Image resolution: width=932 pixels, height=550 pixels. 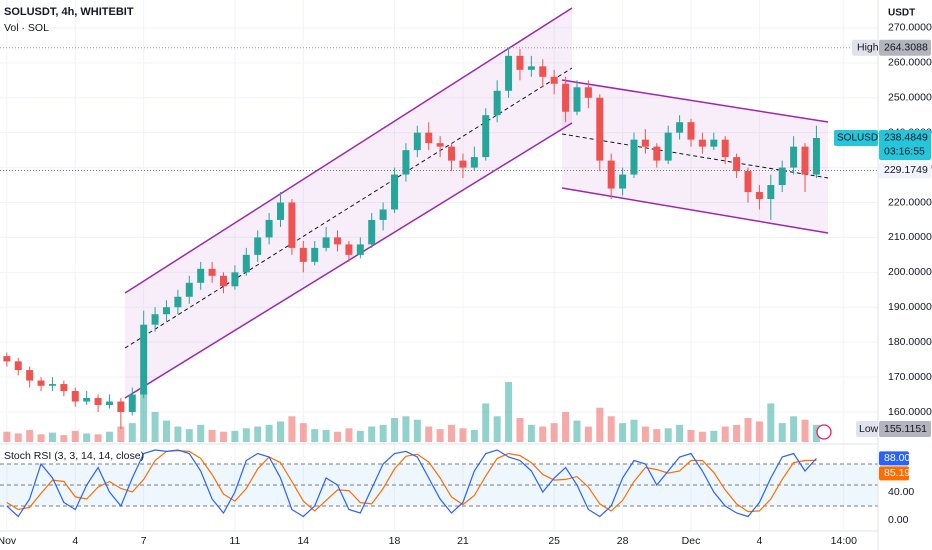 What do you see at coordinates (901, 492) in the screenshot?
I see `y-tick-label: 40.00` at bounding box center [901, 492].